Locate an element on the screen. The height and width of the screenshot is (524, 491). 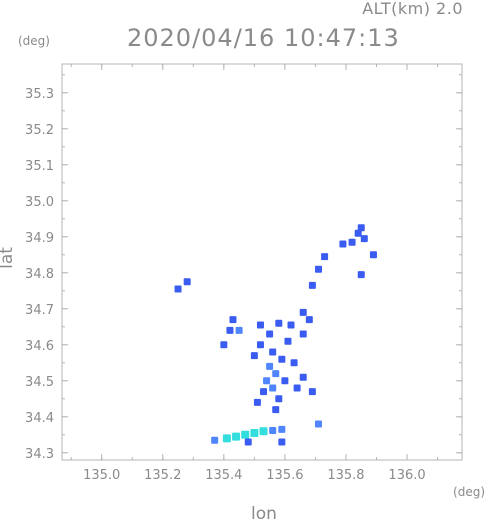
y-tick-label: 34.8 is located at coordinates (39, 274).